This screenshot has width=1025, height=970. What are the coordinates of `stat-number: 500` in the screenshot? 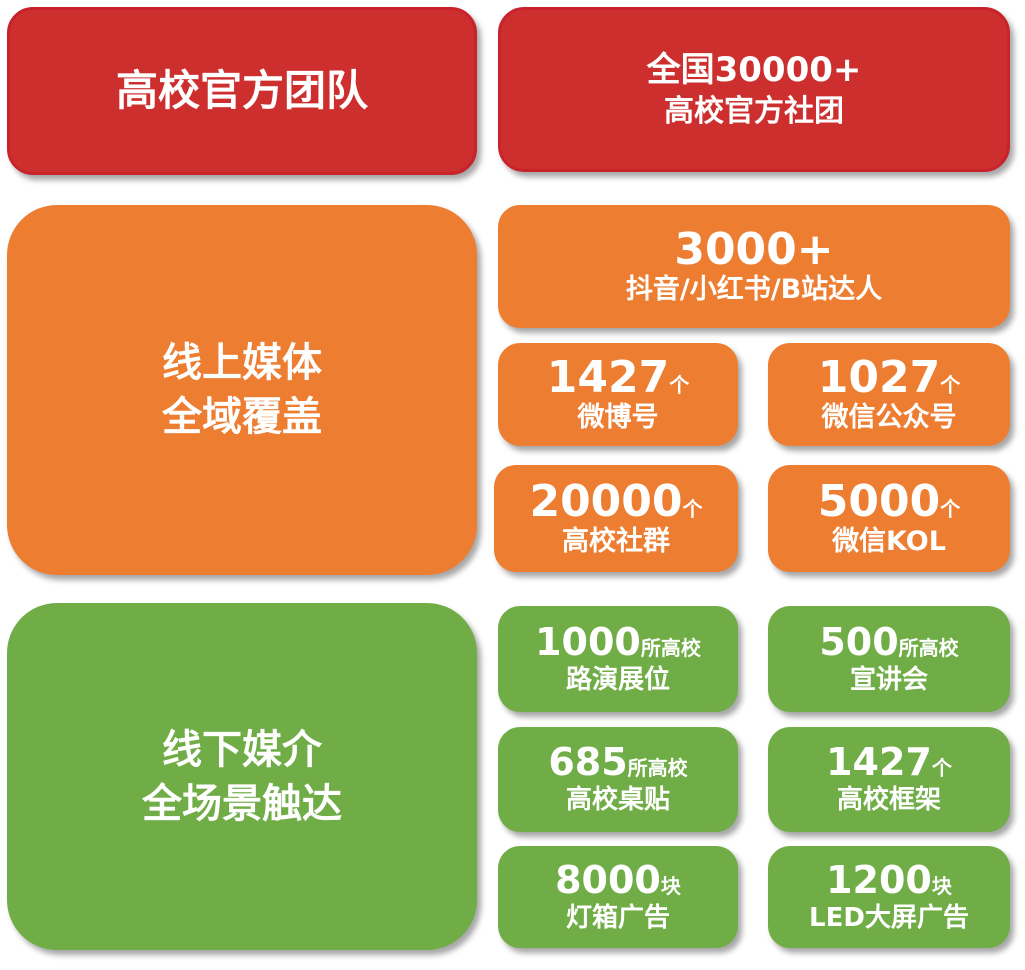 It's located at (859, 641).